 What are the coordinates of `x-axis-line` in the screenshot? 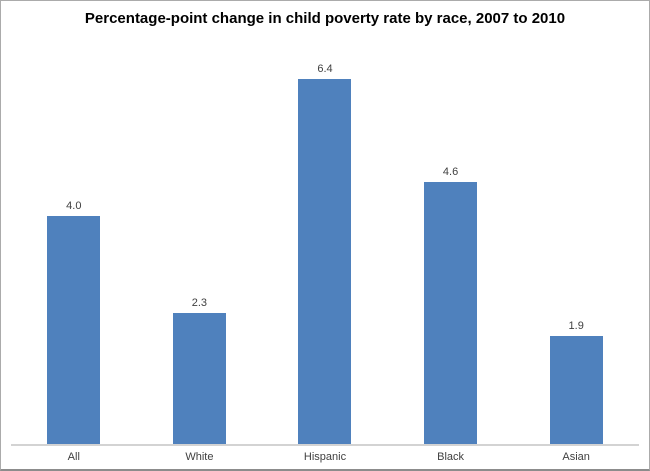 It's located at (325, 445).